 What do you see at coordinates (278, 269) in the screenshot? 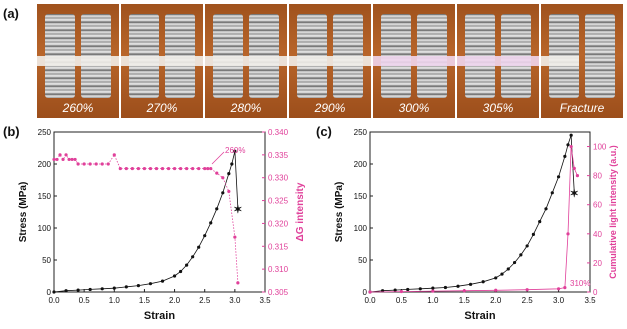
I see `y2-tick-label: 0.310` at bounding box center [278, 269].